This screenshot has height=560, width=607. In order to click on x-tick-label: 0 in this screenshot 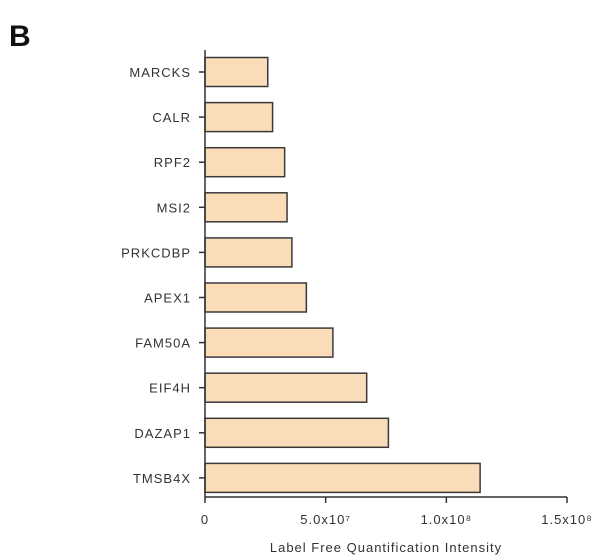, I will do `click(205, 519)`.